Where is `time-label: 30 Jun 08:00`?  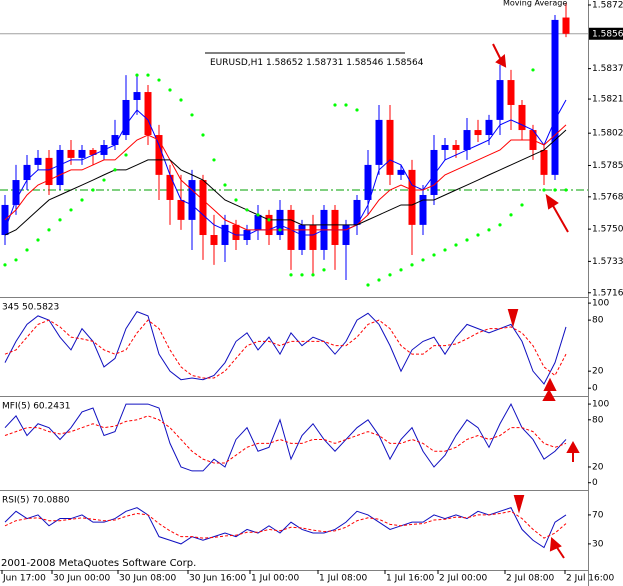 time-label: 30 Jun 08:00 is located at coordinates (147, 579).